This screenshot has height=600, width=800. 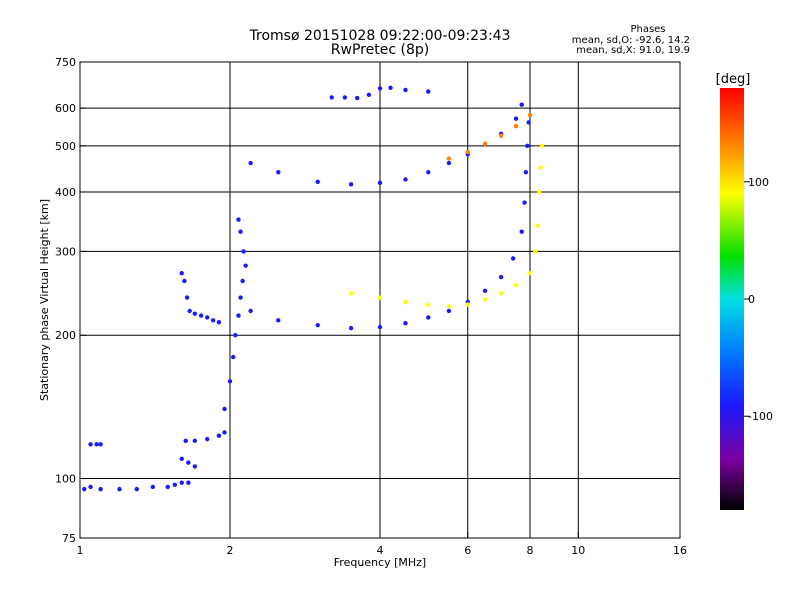 What do you see at coordinates (380, 36) in the screenshot?
I see `chart-title: Tromsø 20151028 09:22:00-09:23:43` at bounding box center [380, 36].